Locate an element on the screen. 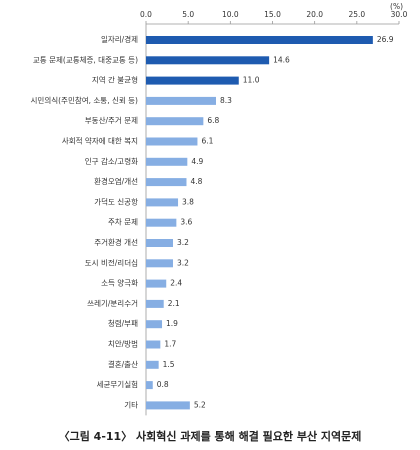 This screenshot has height=450, width=420. x-tick-label: 10.0 is located at coordinates (230, 14).